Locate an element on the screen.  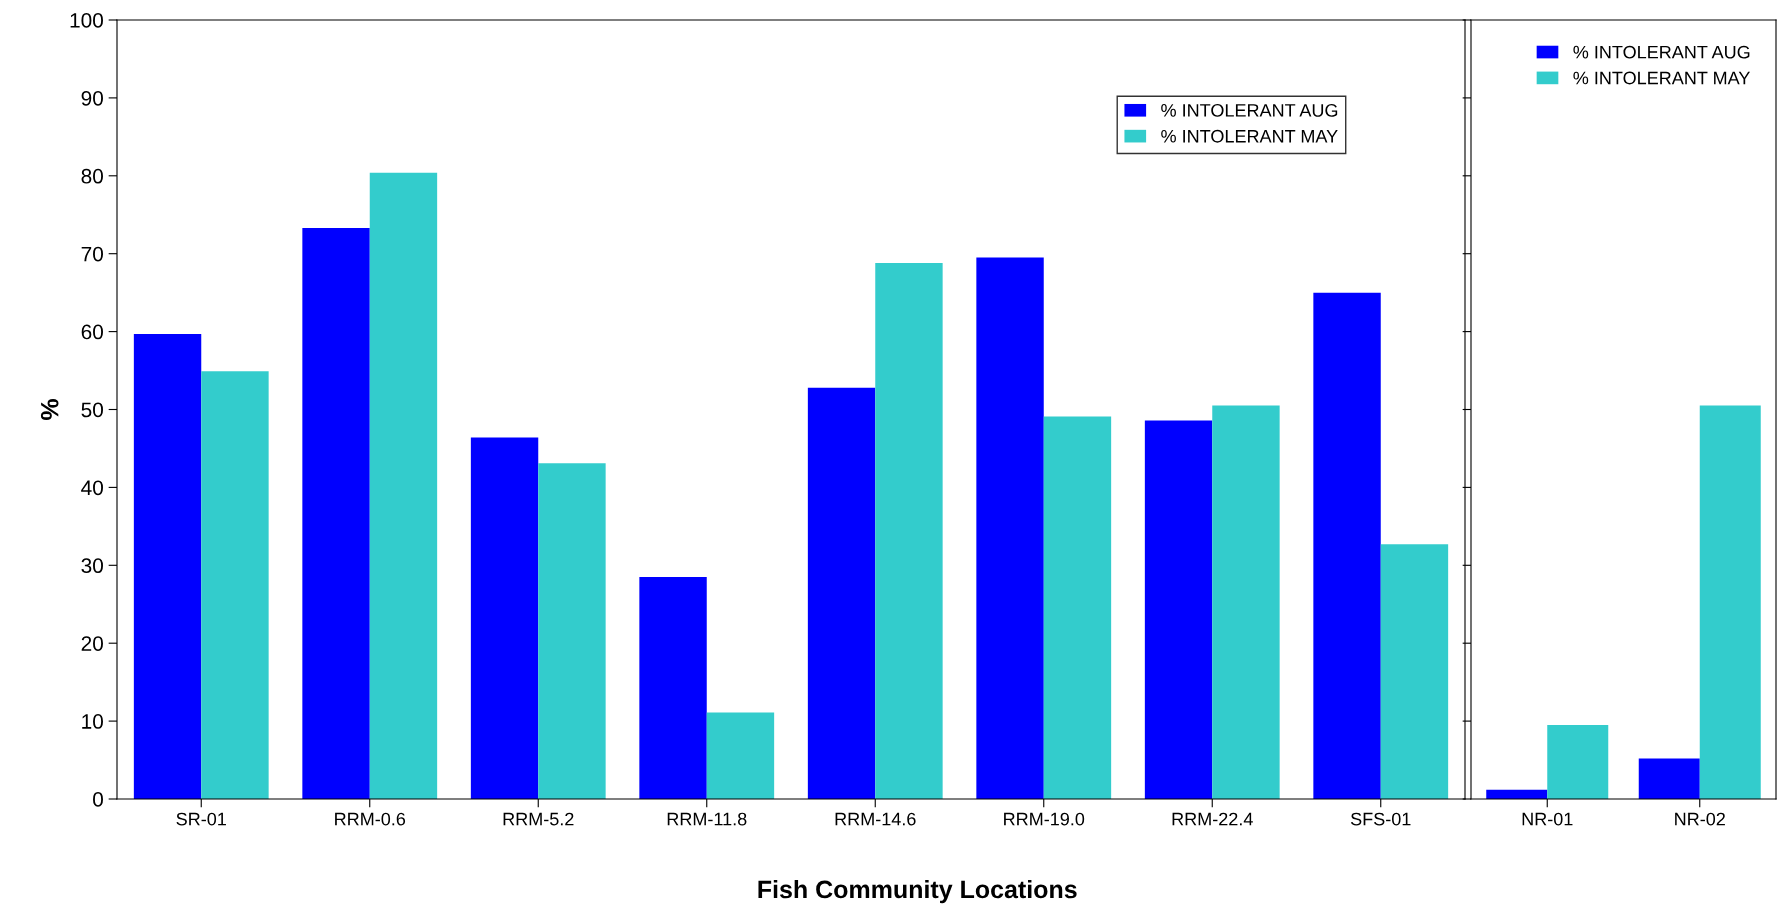
x-axis-title: Fish Community Locations is located at coordinates (917, 891).